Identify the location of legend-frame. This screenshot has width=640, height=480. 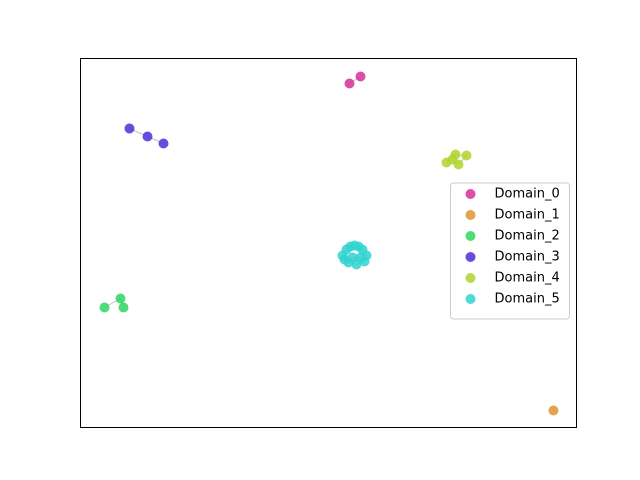
(510, 251).